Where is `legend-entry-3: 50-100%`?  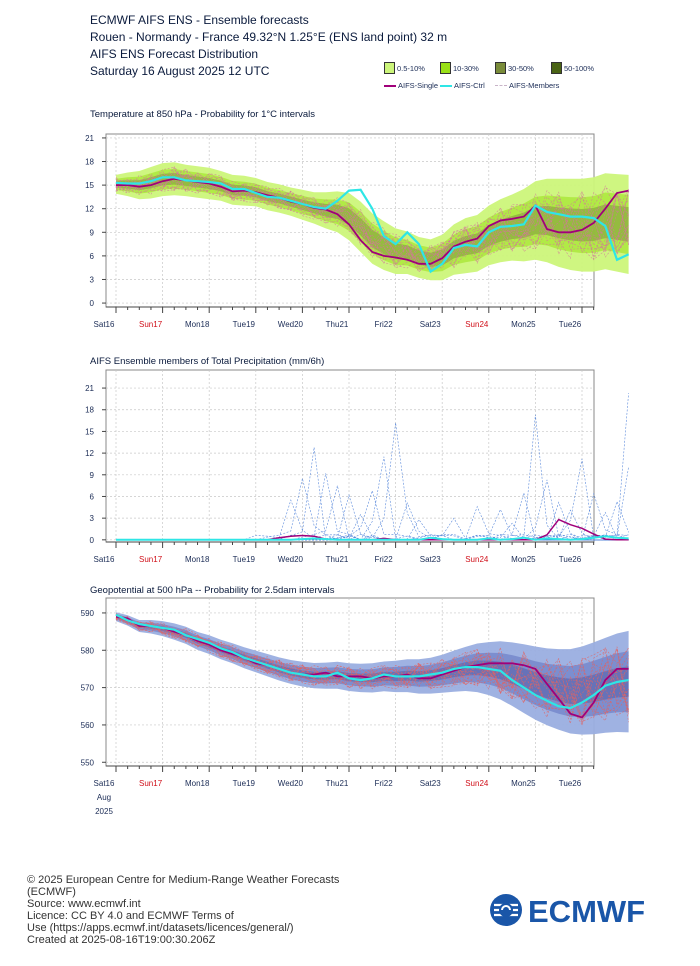 legend-entry-3: 50-100% is located at coordinates (572, 68).